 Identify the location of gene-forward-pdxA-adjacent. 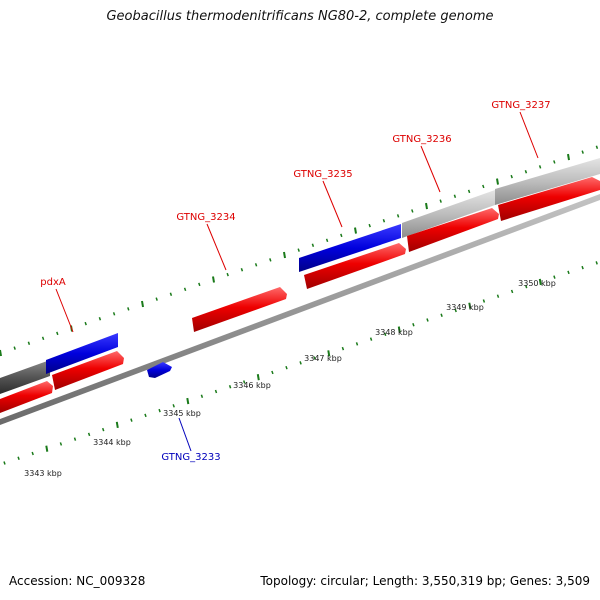
(88, 370).